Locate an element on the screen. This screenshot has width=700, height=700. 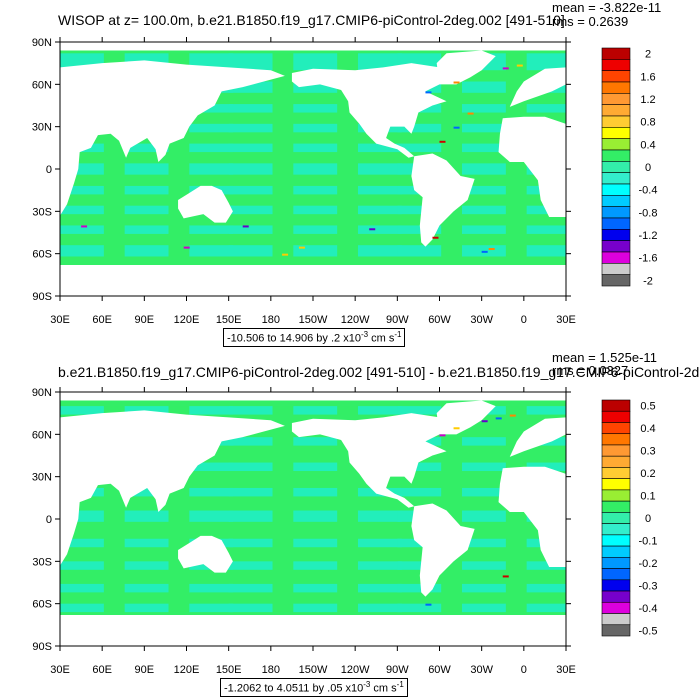
range-unit-bottom: cm s is located at coordinates (383, 688).